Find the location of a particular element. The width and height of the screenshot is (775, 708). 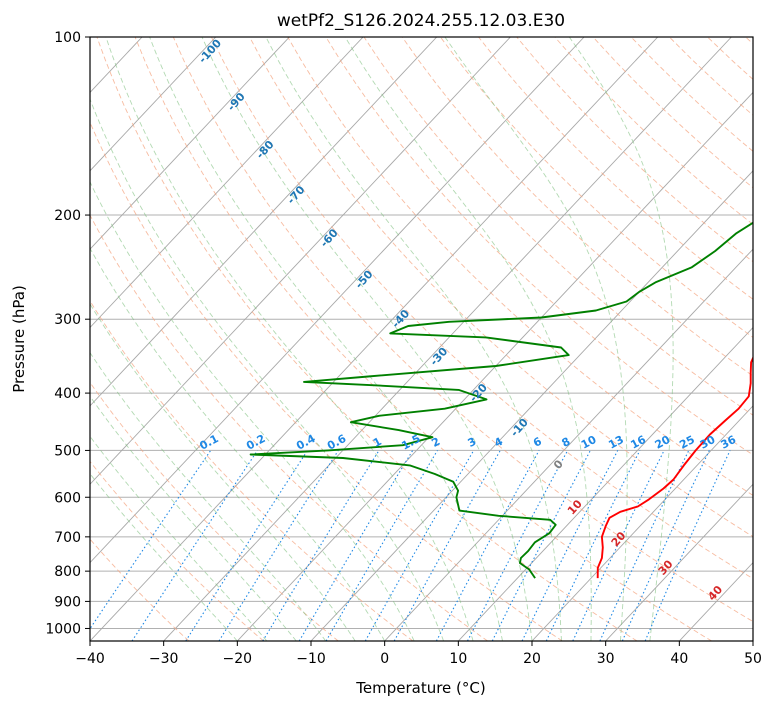

mixing-ratio-label: 36 is located at coordinates (729, 442).